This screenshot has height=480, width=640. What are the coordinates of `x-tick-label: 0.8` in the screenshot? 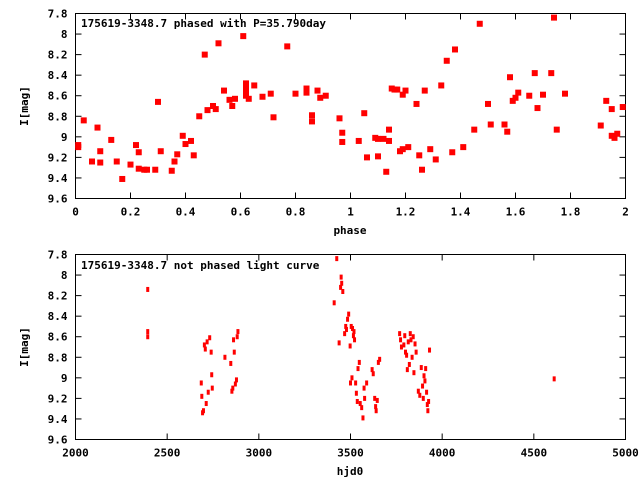 It's located at (296, 212).